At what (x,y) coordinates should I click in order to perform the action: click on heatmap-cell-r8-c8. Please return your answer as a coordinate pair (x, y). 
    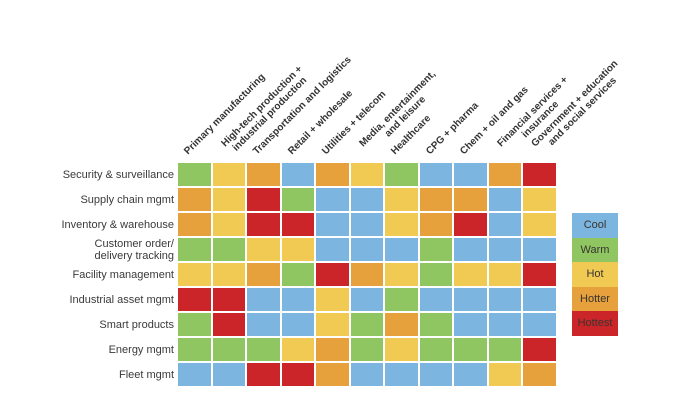
    Looking at the image, I should click on (435, 349).